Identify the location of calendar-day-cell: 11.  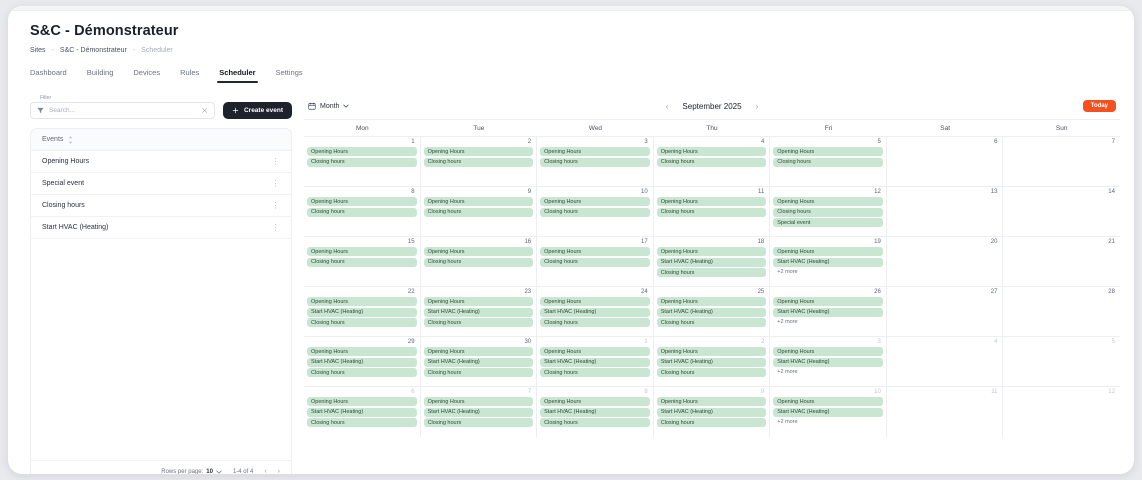
(945, 412).